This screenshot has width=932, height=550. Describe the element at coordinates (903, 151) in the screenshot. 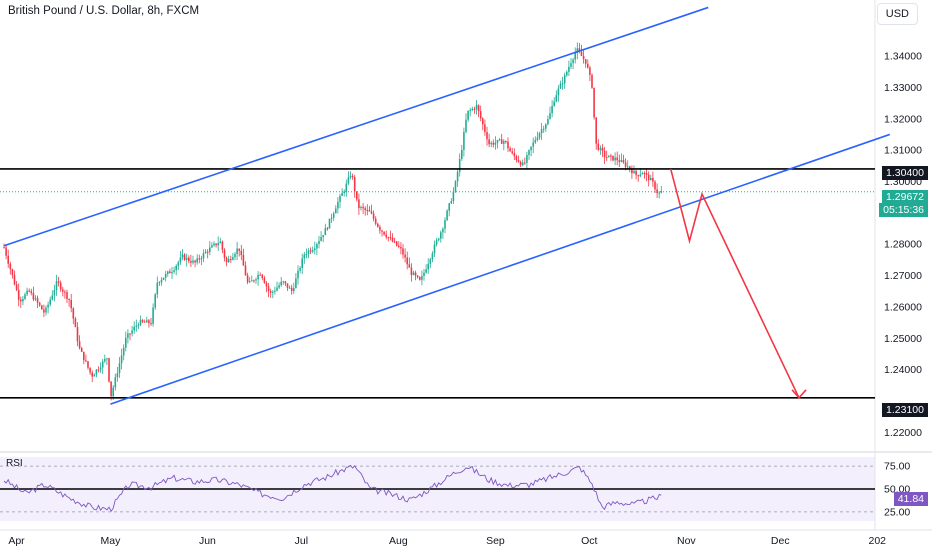

I see `price-tick-label: 1.31000` at that location.